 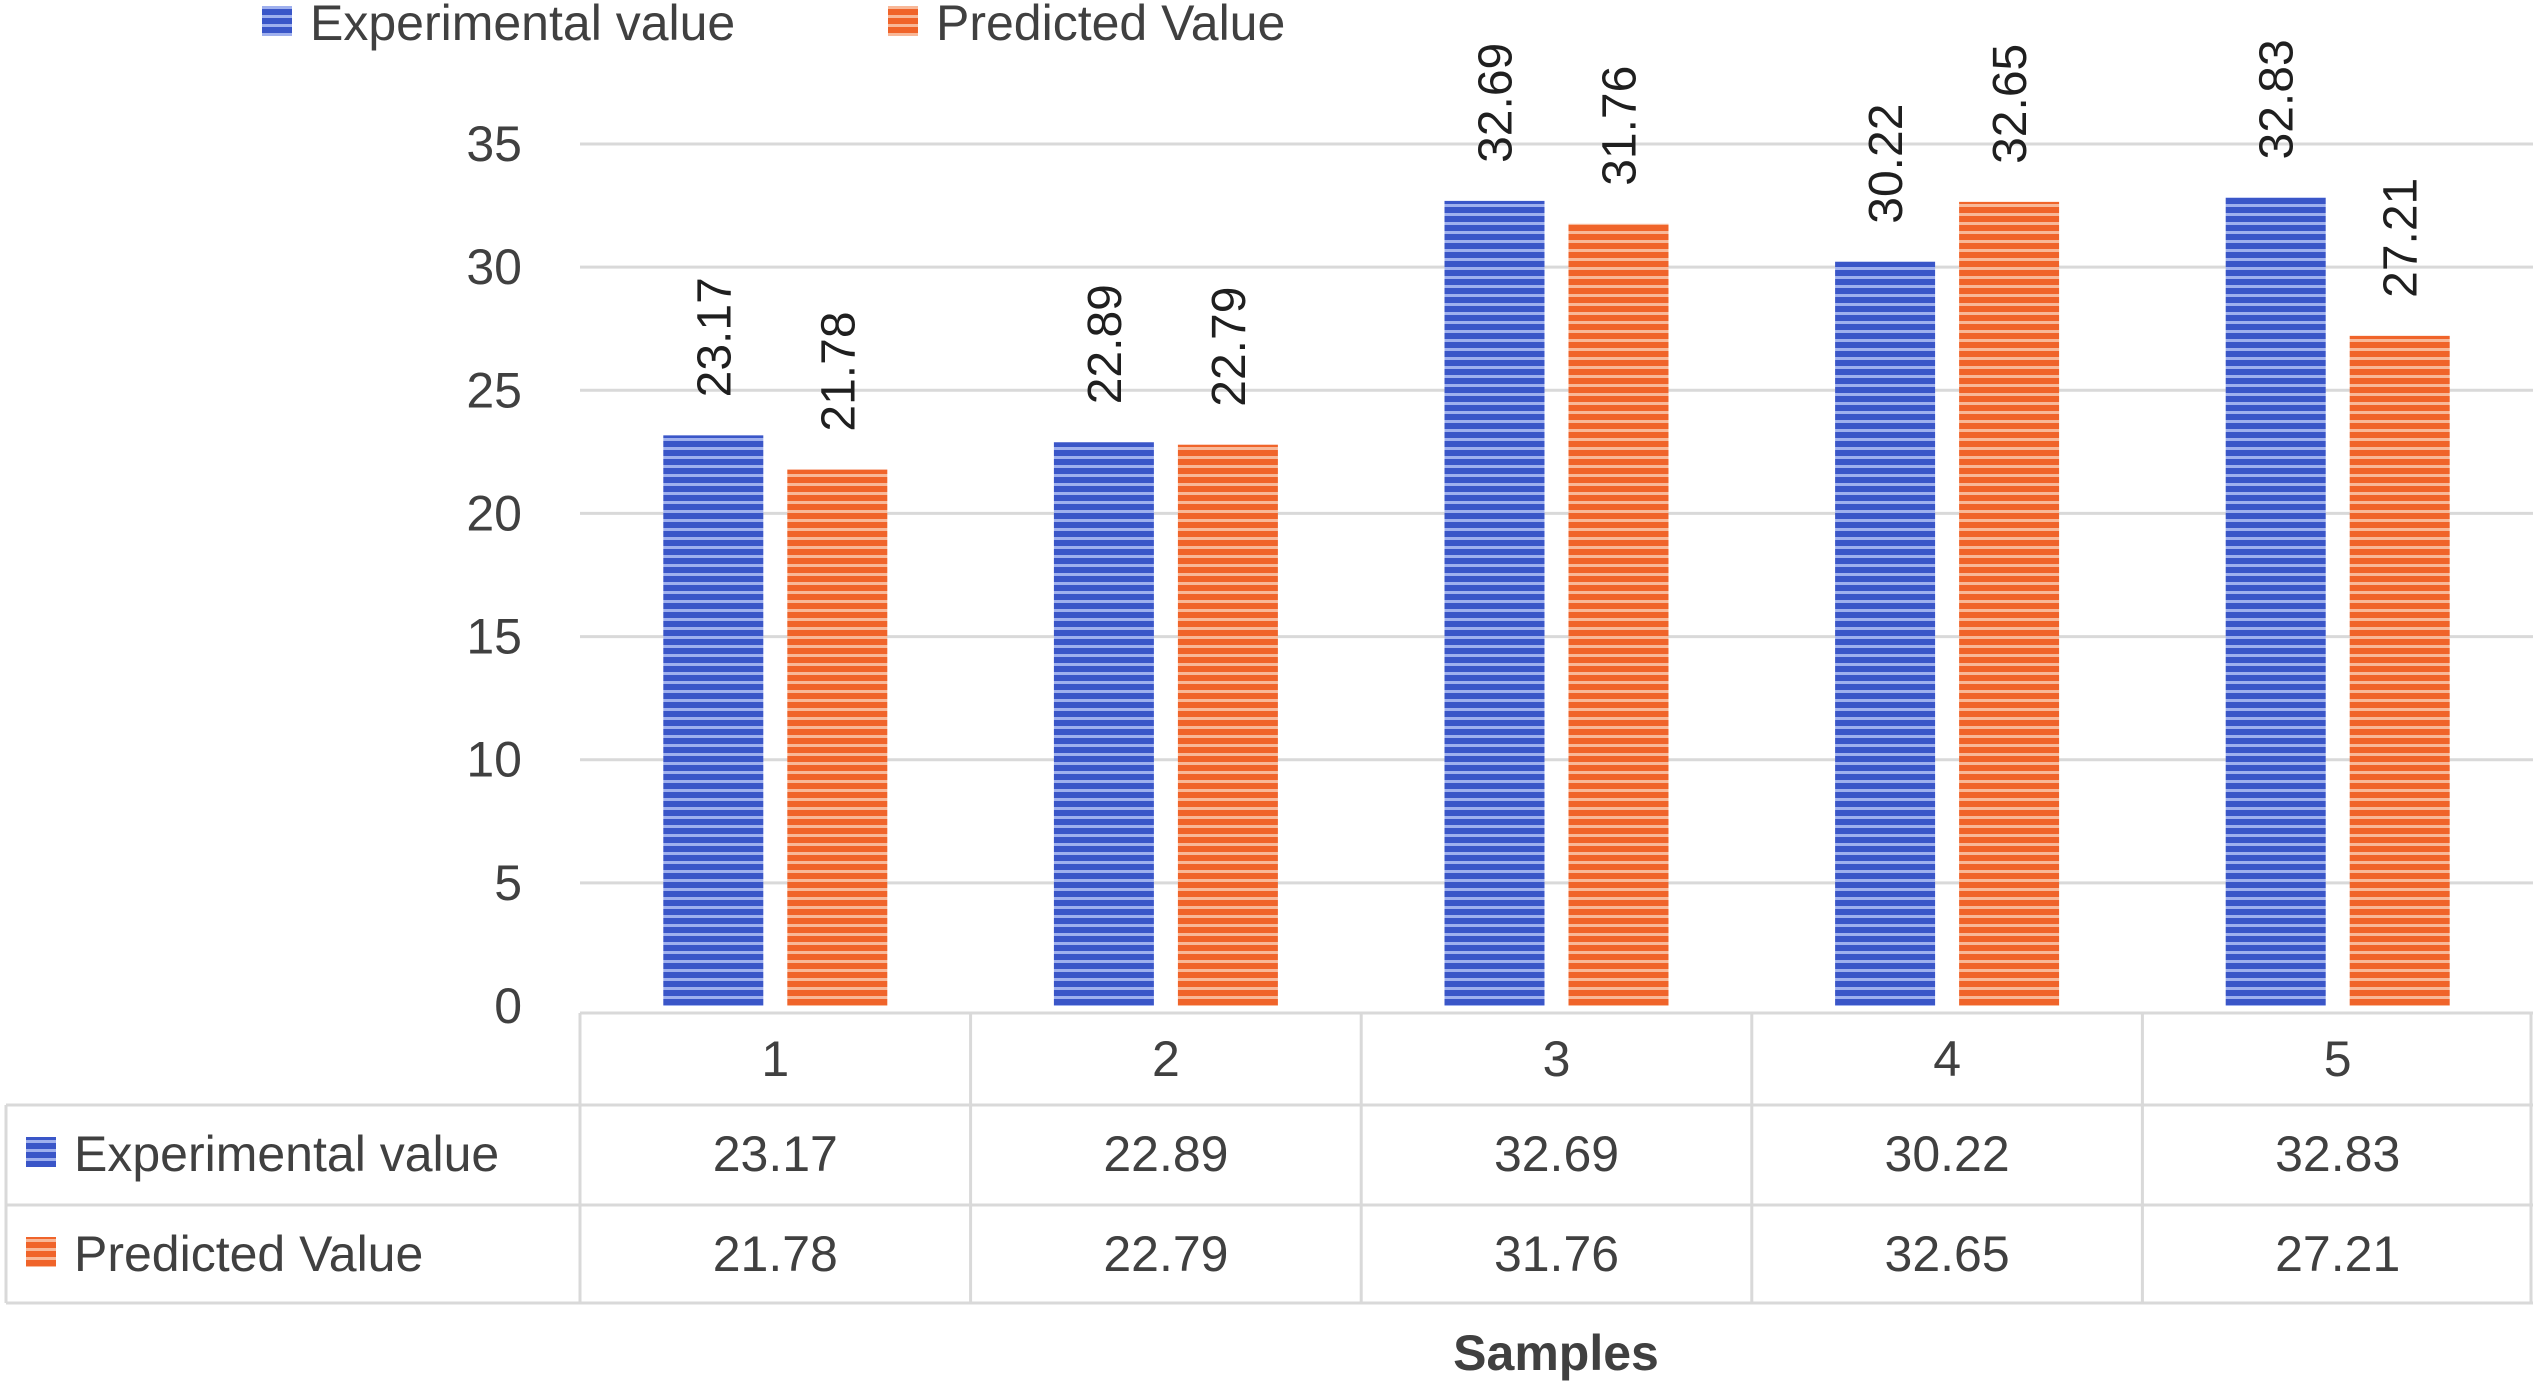 I want to click on table-cell-experimental: 32.83, so click(x=2337, y=1154).